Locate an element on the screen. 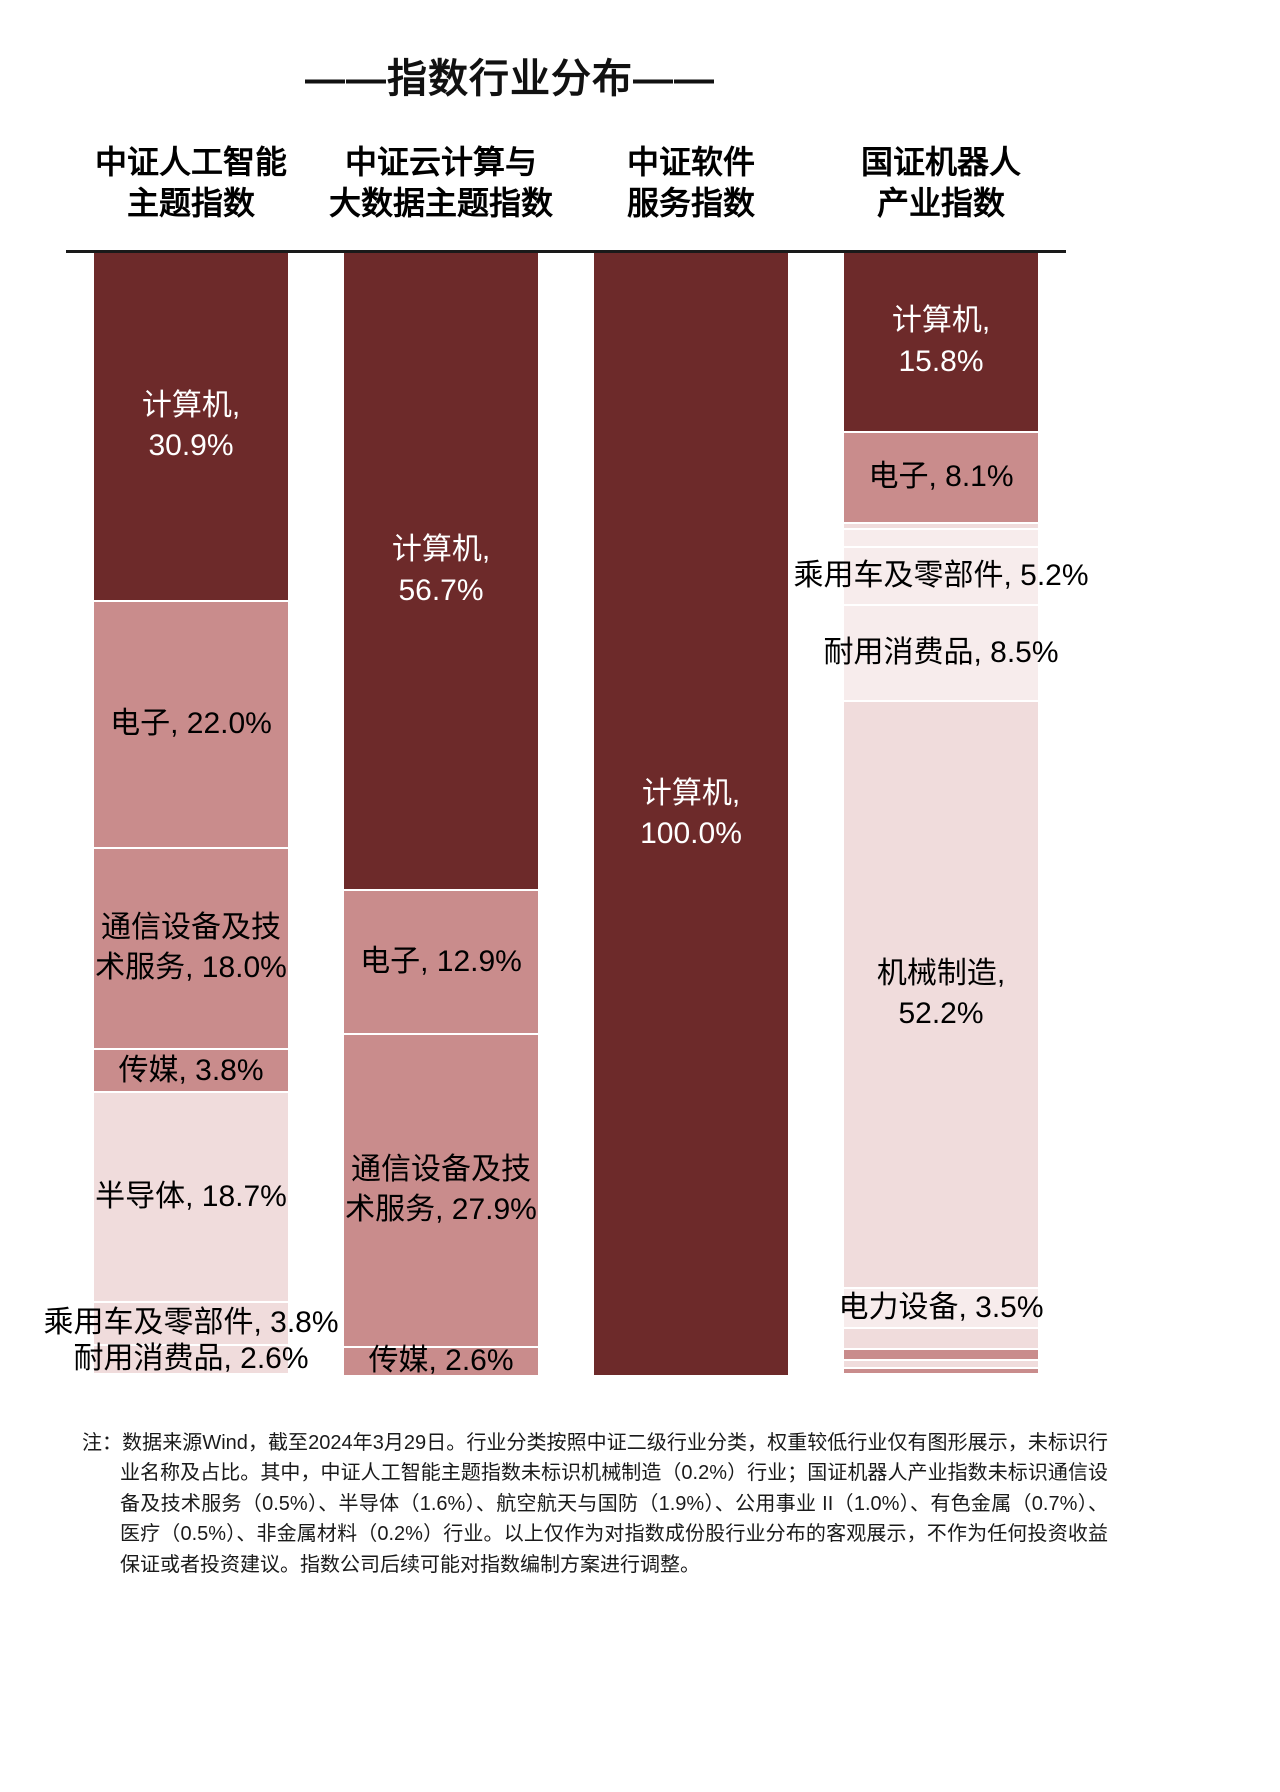 The height and width of the screenshot is (1792, 1280). bar-segment: 计算机, 30.9% is located at coordinates (191, 426).